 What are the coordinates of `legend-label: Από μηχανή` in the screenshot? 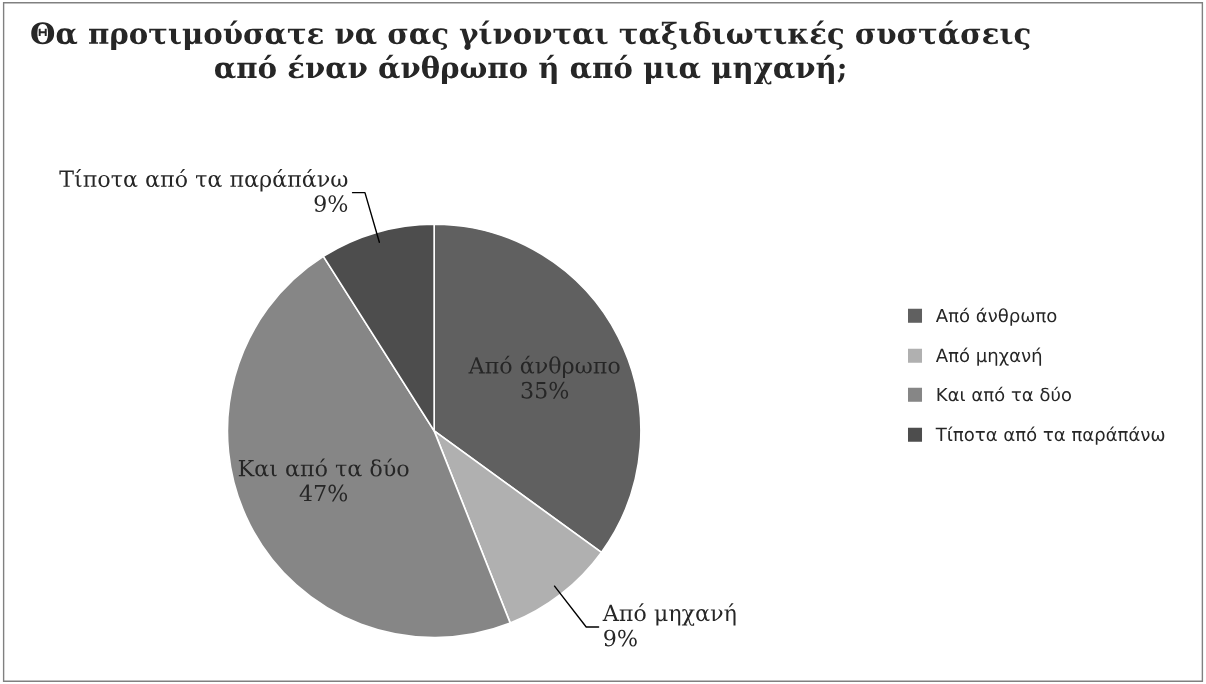 It's located at (988, 356).